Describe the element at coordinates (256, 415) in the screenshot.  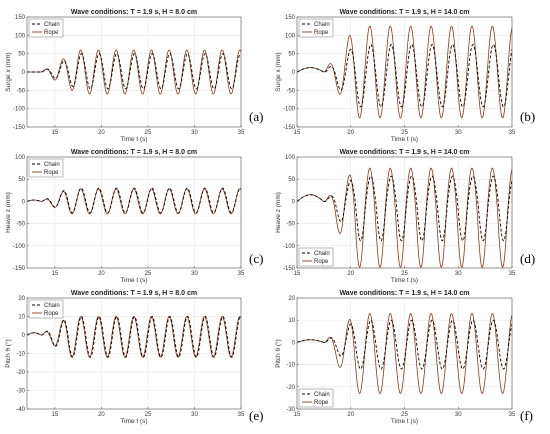
I see `panel-label: (e)` at that location.